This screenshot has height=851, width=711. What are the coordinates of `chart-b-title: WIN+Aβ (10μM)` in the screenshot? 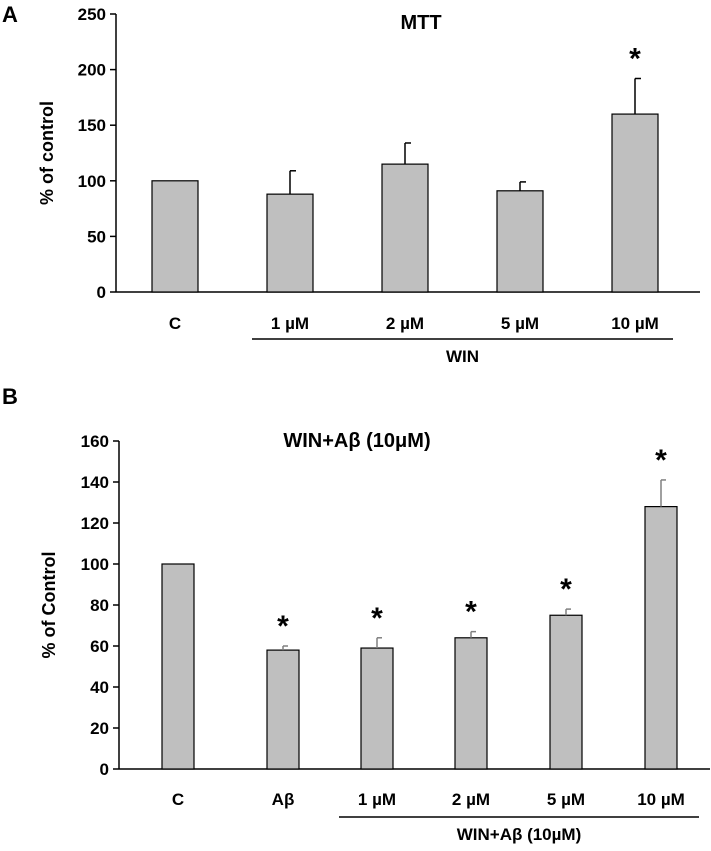 It's located at (356, 441).